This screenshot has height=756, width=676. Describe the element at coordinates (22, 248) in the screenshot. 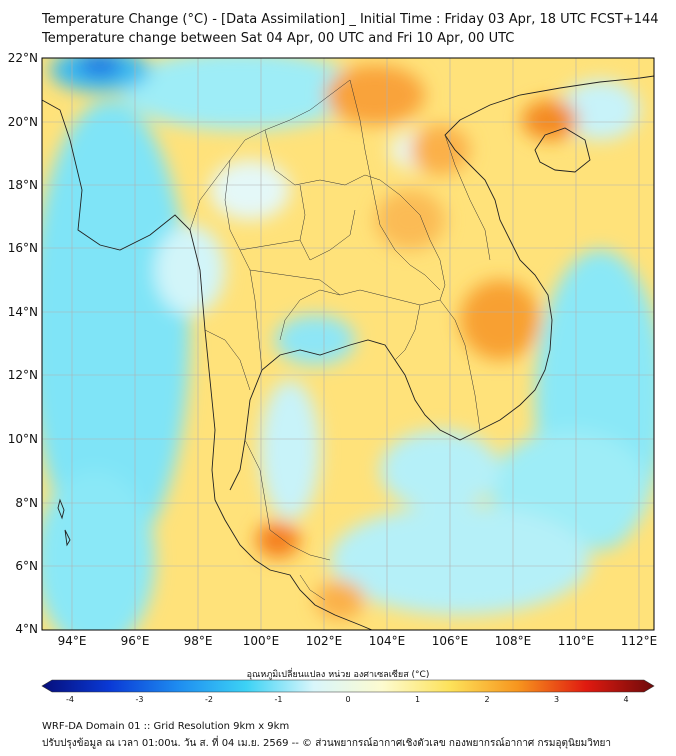

I see `lat-tick-label: 16°N` at that location.